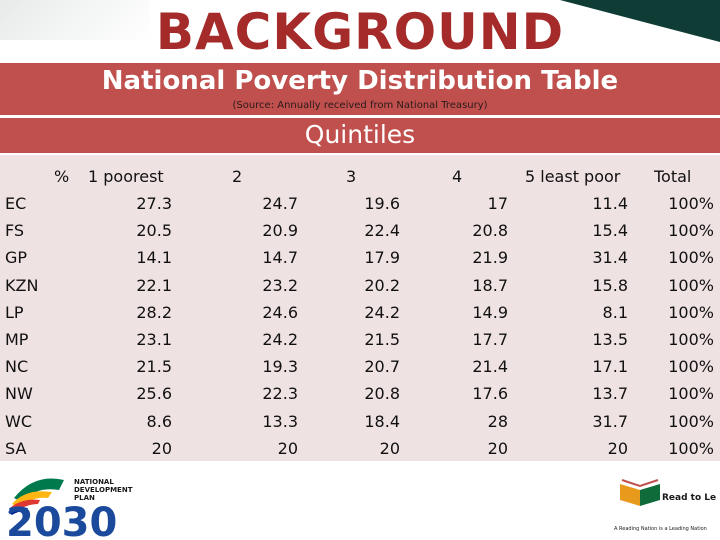  I want to click on read-to-lead-tagline: A Reading Nation is a Leading Nation, so click(660, 529).